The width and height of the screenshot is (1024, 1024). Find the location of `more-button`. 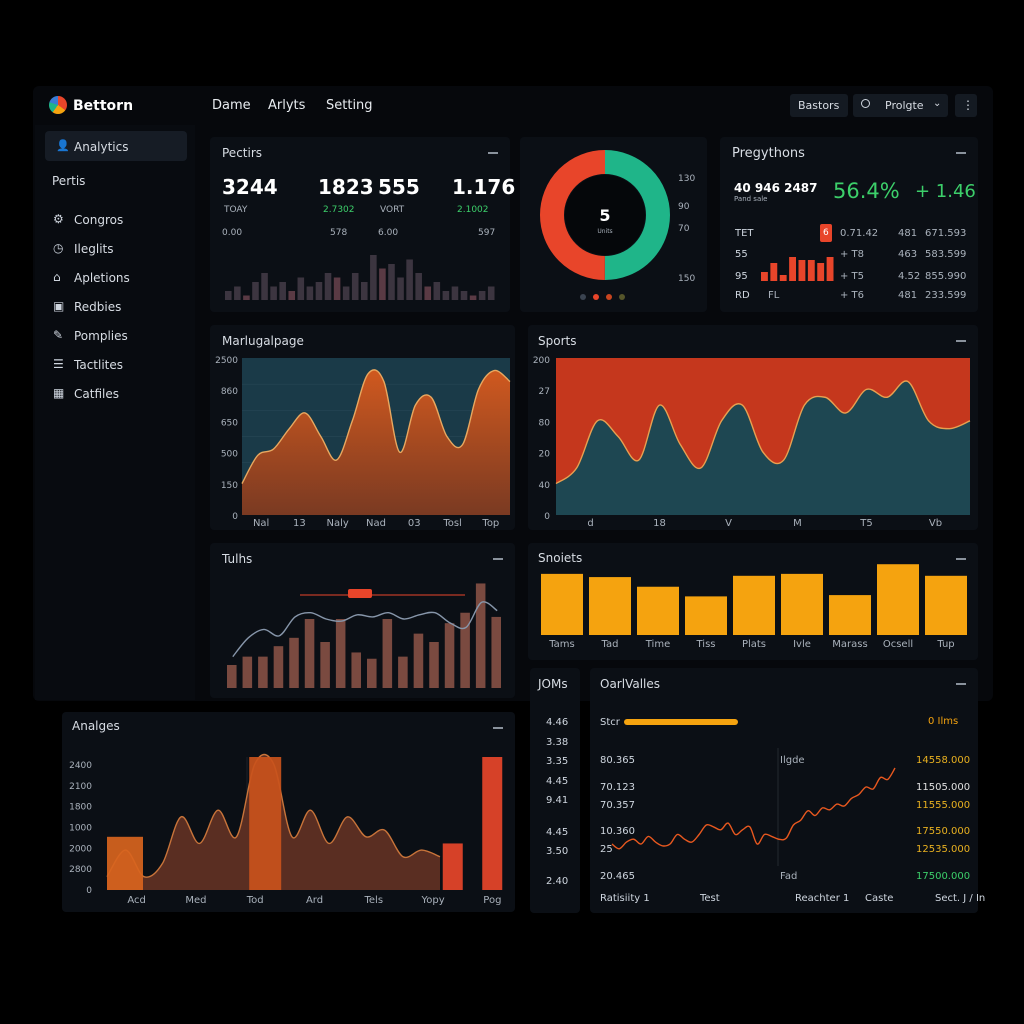

more-button is located at coordinates (966, 105).